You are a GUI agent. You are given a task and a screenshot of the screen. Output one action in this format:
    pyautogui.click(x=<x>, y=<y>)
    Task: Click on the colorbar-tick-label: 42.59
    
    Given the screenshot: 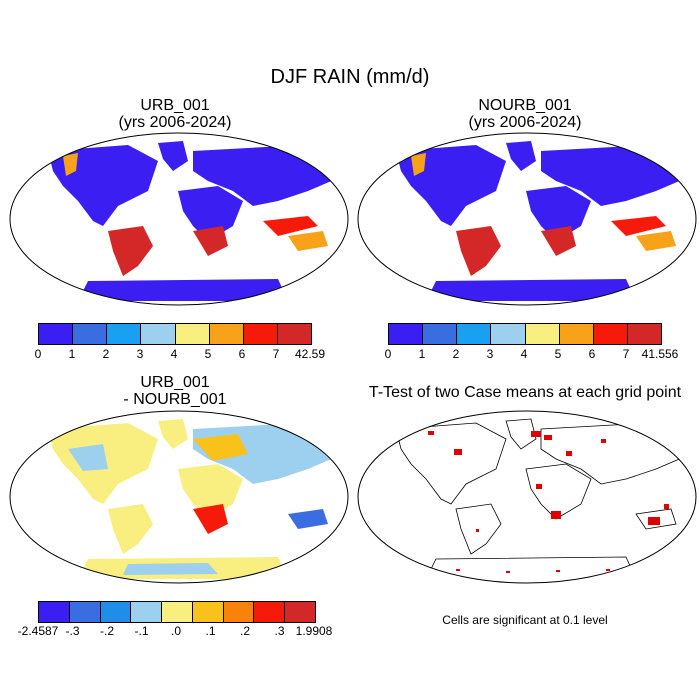 What is the action you would take?
    pyautogui.click(x=310, y=354)
    